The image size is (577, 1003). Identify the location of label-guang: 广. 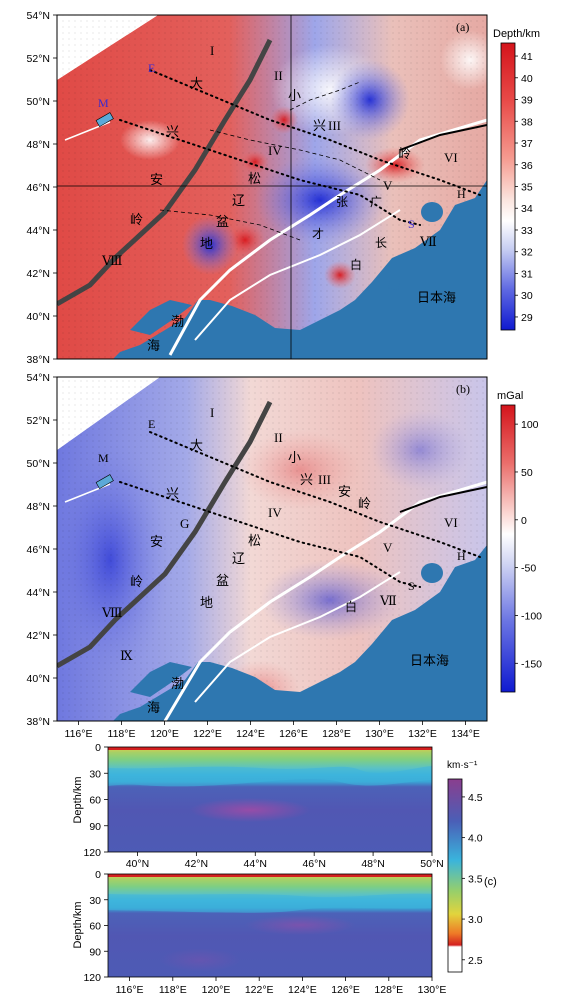
(376, 202).